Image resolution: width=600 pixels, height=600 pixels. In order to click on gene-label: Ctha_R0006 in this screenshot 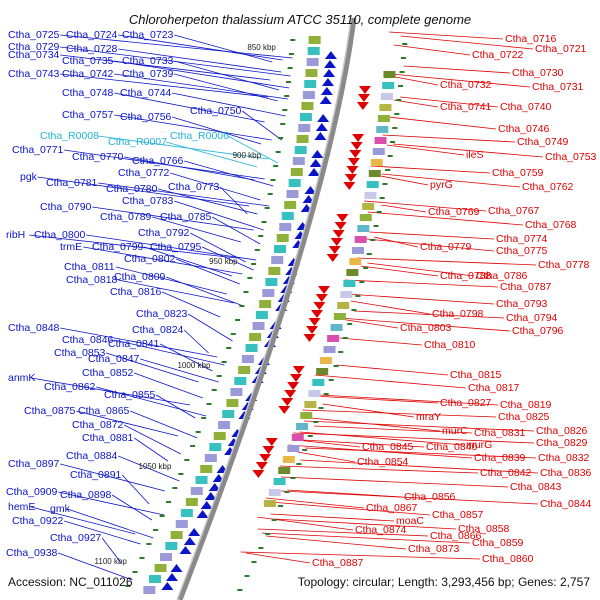, I will do `click(199, 136)`.